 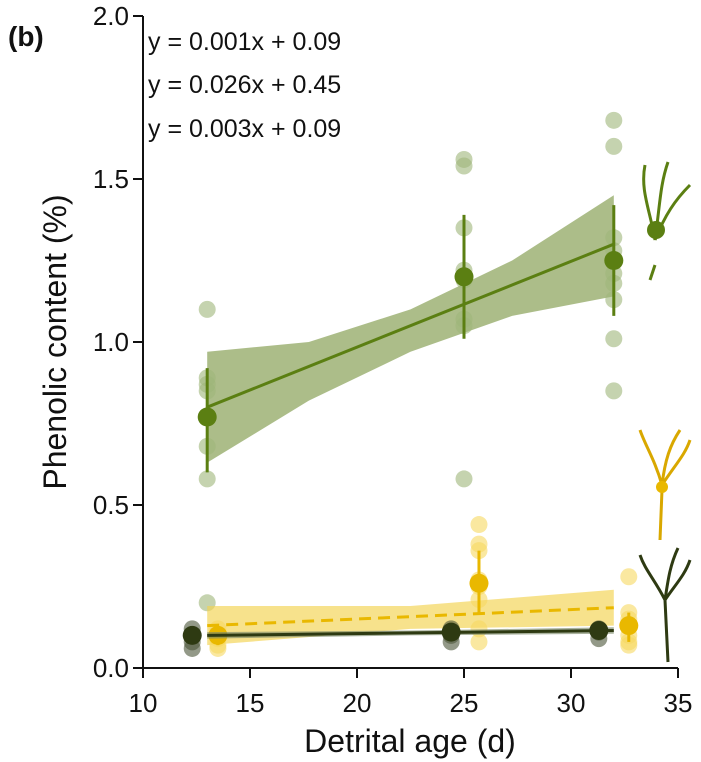 I want to click on equation: y = 0.001x + 0.09, so click(x=244, y=42).